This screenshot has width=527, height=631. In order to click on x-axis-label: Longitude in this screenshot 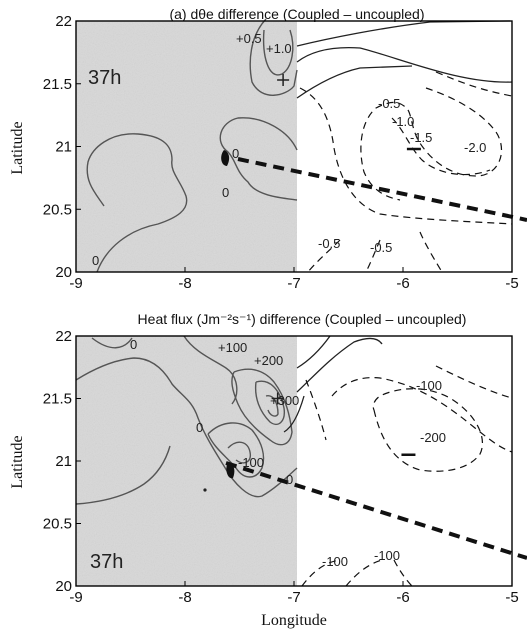, I will do `click(294, 620)`.